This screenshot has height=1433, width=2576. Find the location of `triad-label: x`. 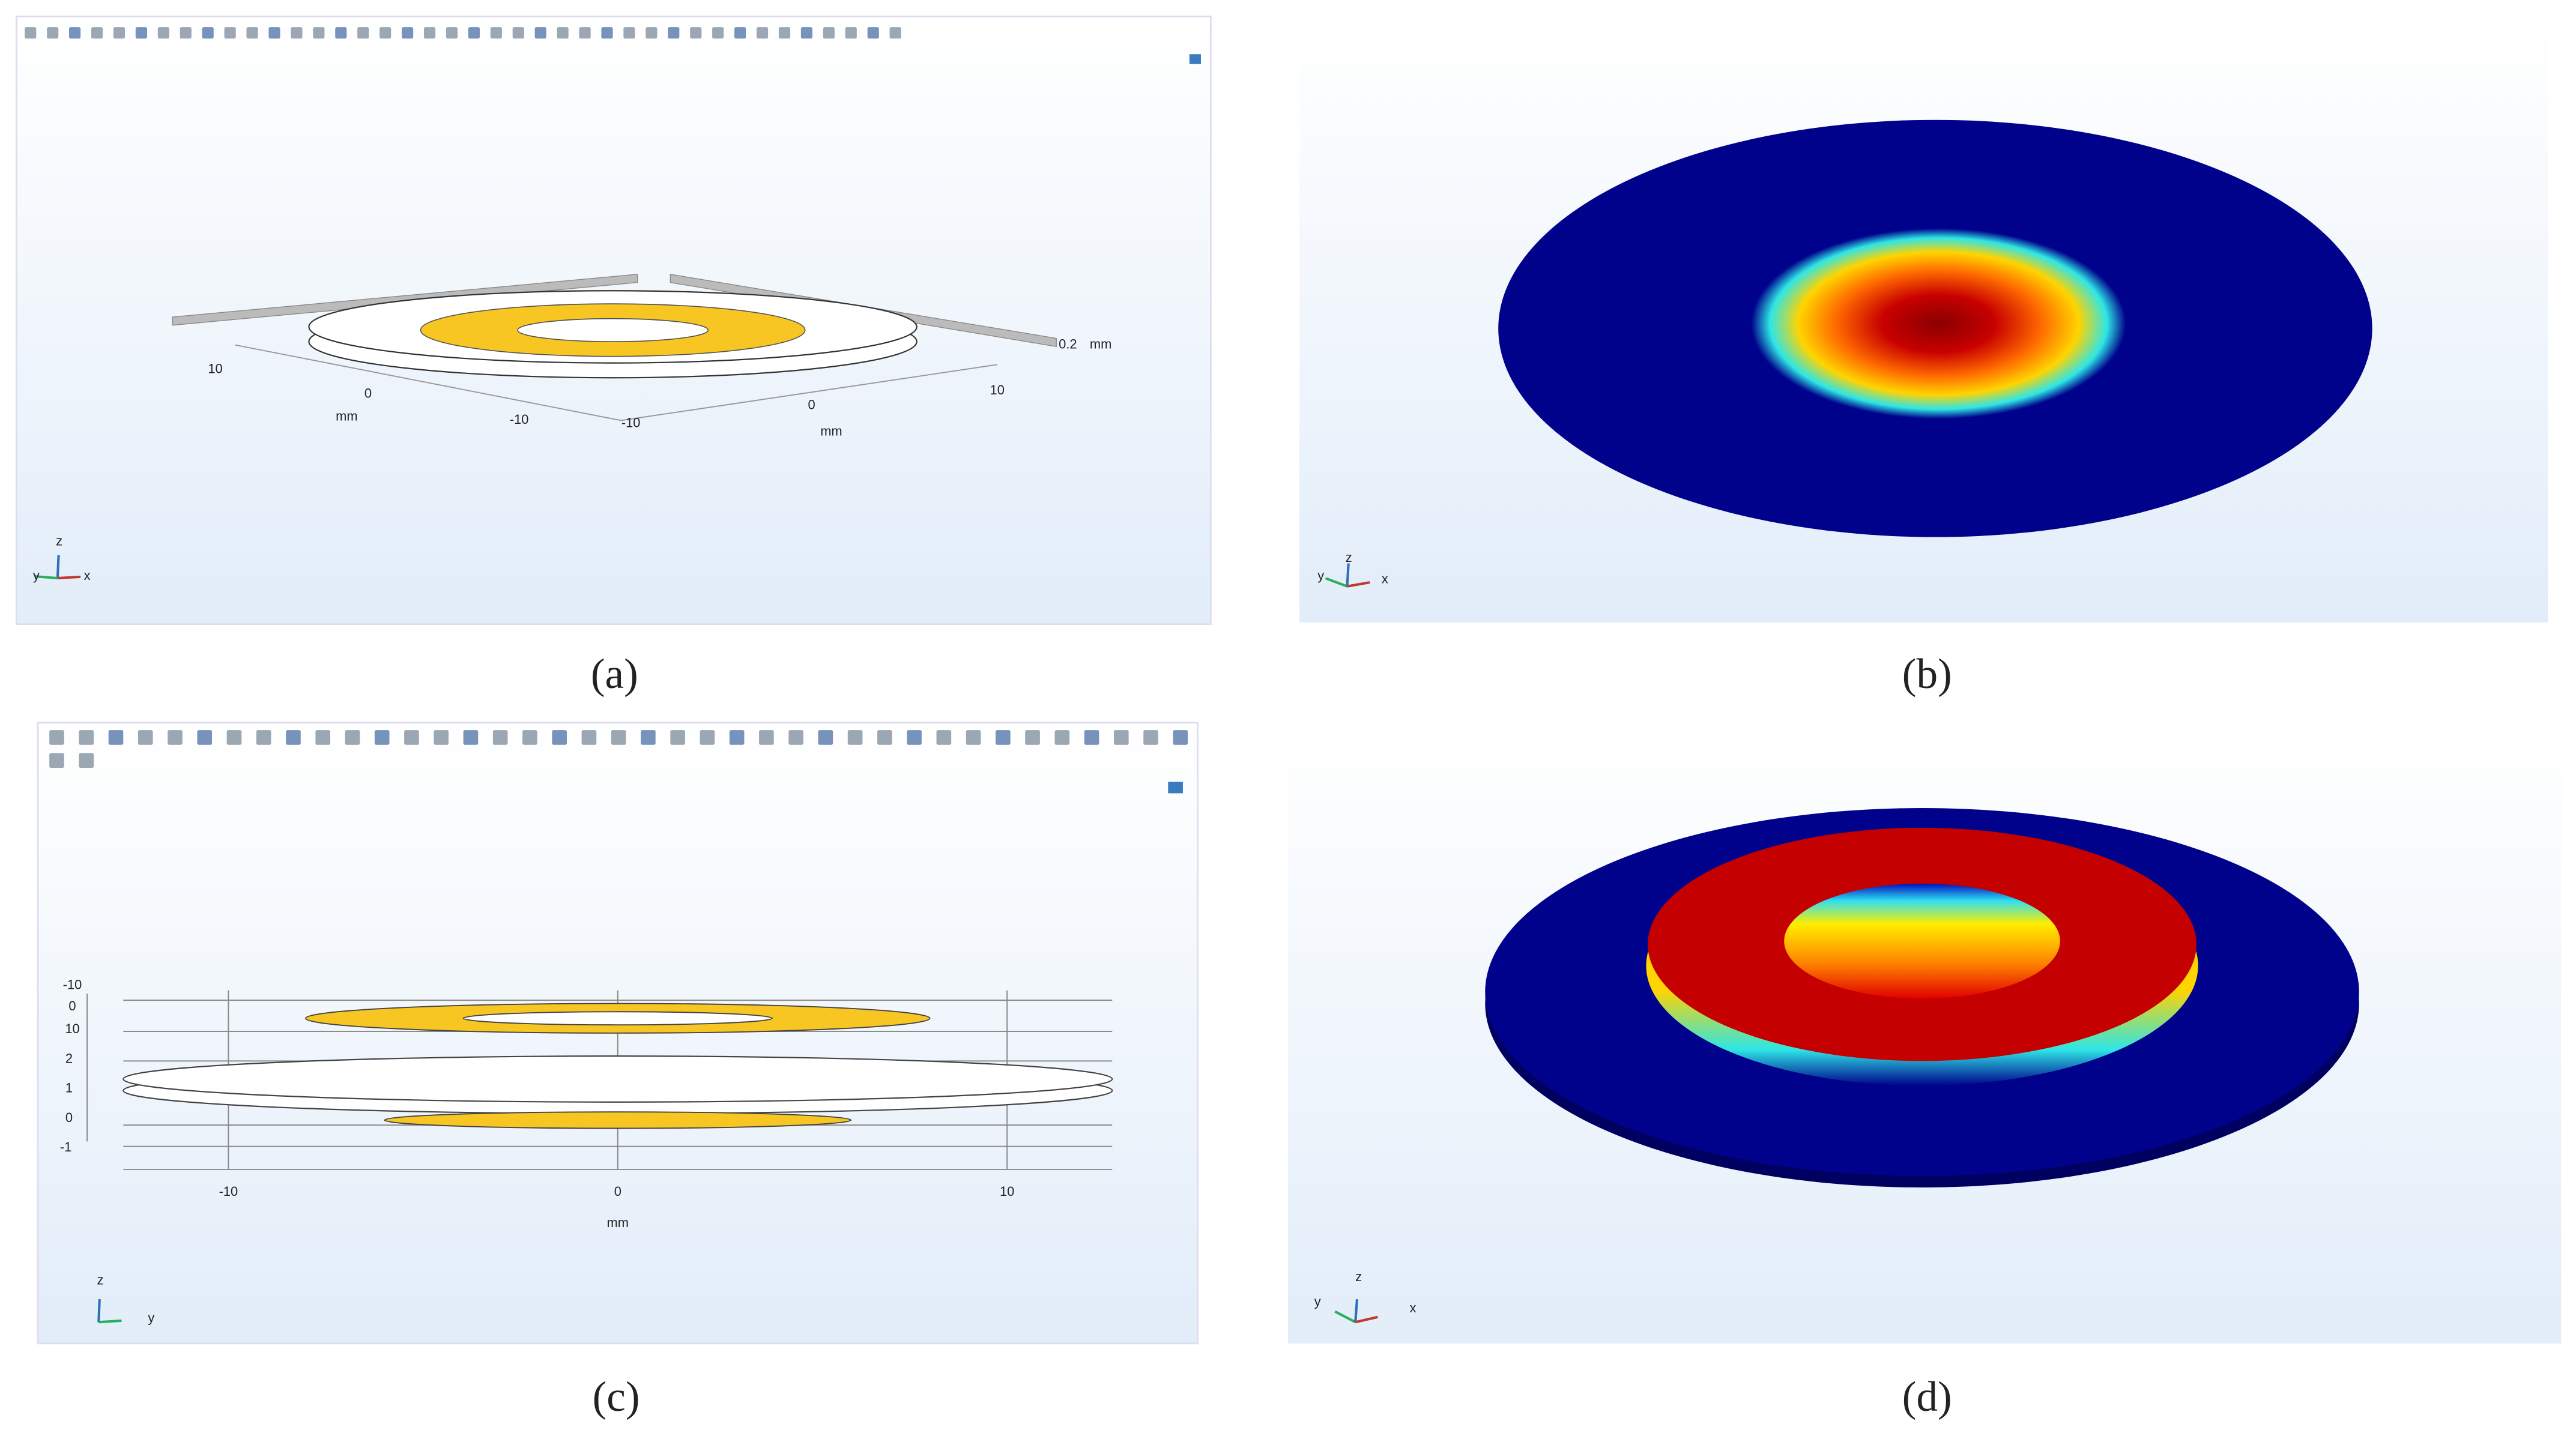

triad-label: x is located at coordinates (1385, 579).